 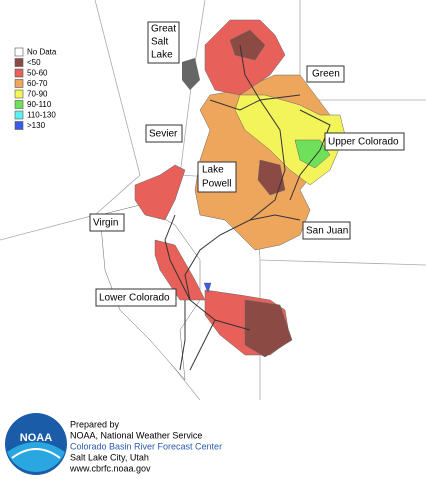 I want to click on label-lower-colorado: Lower Colorado, so click(x=136, y=297).